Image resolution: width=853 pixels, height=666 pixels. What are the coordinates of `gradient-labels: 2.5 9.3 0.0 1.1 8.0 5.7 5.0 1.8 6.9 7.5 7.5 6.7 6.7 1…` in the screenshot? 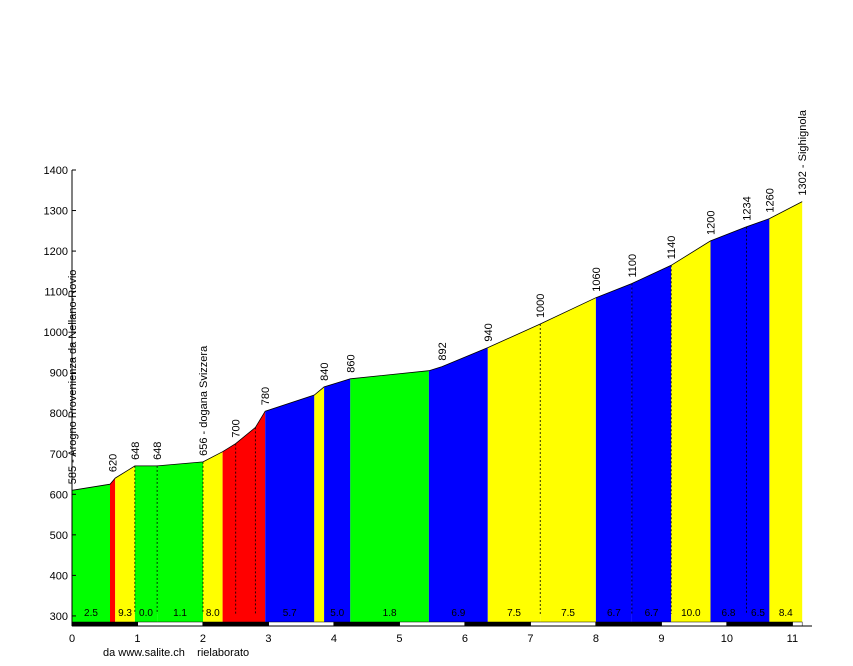 It's located at (438, 613).